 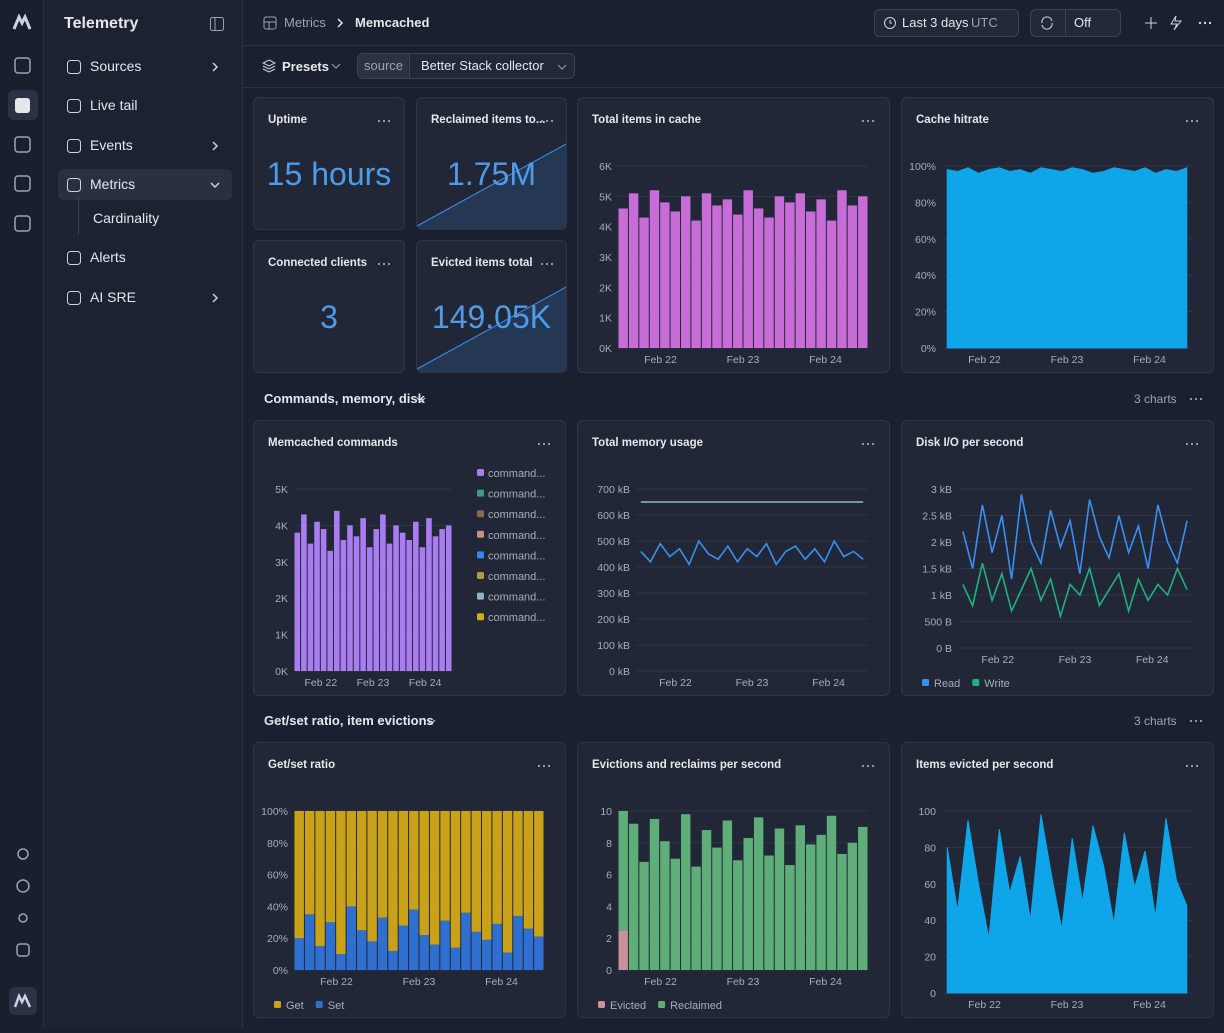 What do you see at coordinates (74, 106) in the screenshot?
I see `icon` at bounding box center [74, 106].